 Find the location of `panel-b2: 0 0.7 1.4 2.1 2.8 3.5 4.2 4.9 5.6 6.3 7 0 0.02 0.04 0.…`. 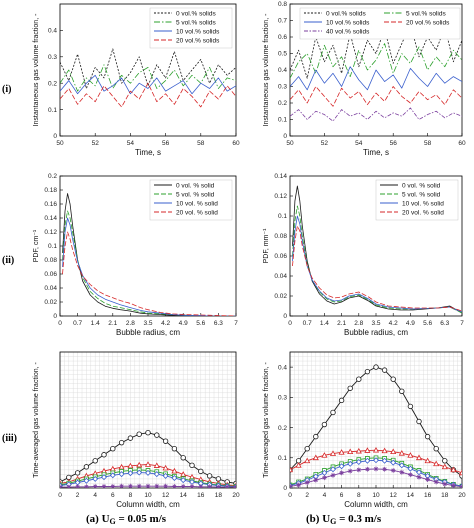

panel-b2: 0 0.7 1.4 2.1 2.8 3.5 4.2 4.9 5.6 6.3 7 0 0.02 0.04 0.… is located at coordinates (363, 255).